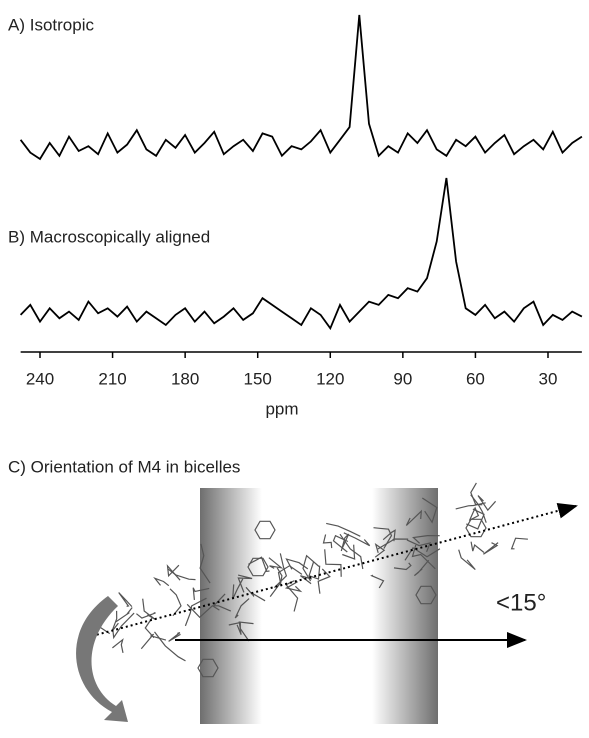 This screenshot has width=589, height=738. Describe the element at coordinates (258, 378) in the screenshot. I see `x-tick-label: 150` at that location.